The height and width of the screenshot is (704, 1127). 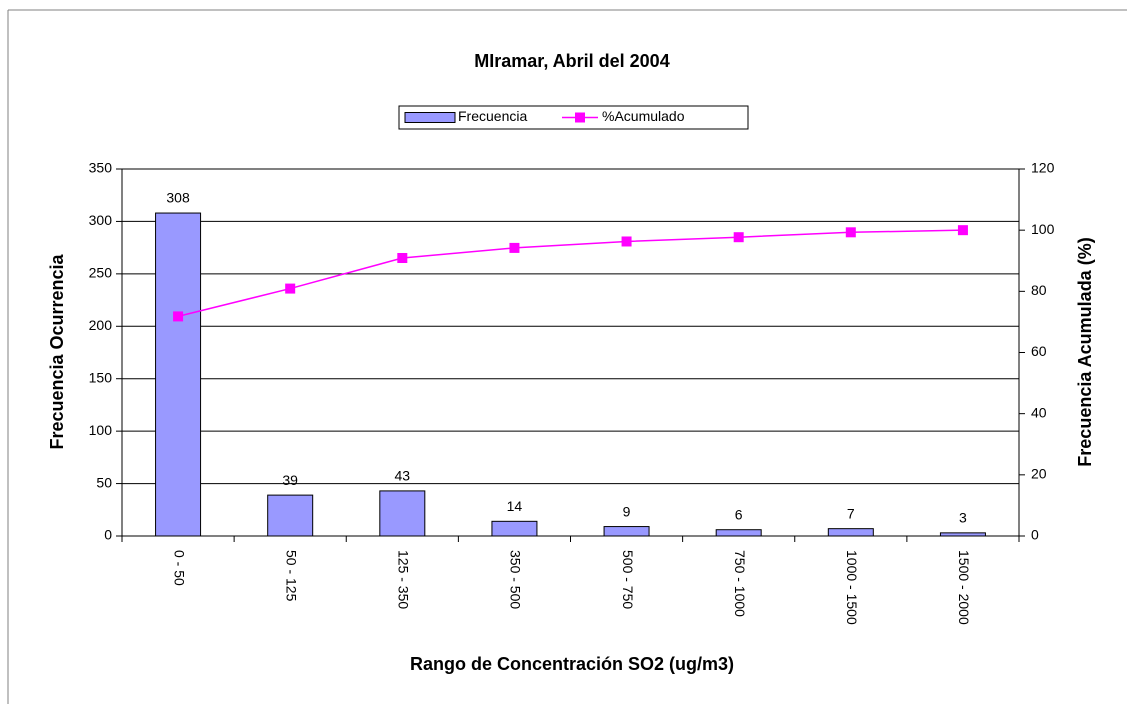 I want to click on y2-tick-label: 120, so click(x=1043, y=168).